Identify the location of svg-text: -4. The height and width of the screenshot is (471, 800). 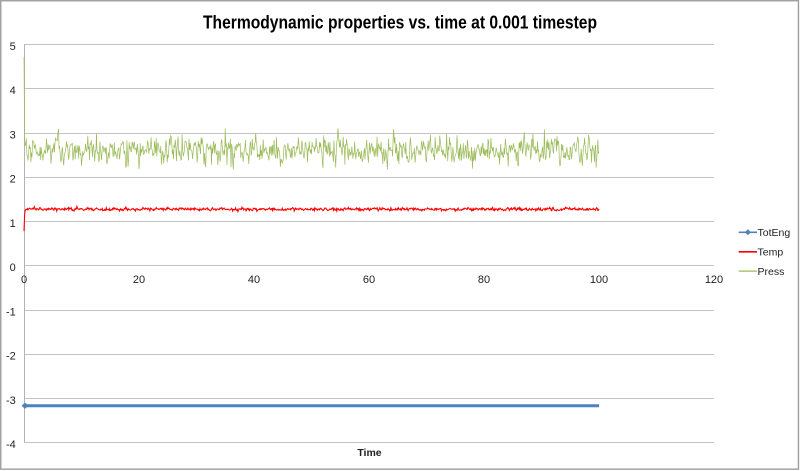
(11, 445).